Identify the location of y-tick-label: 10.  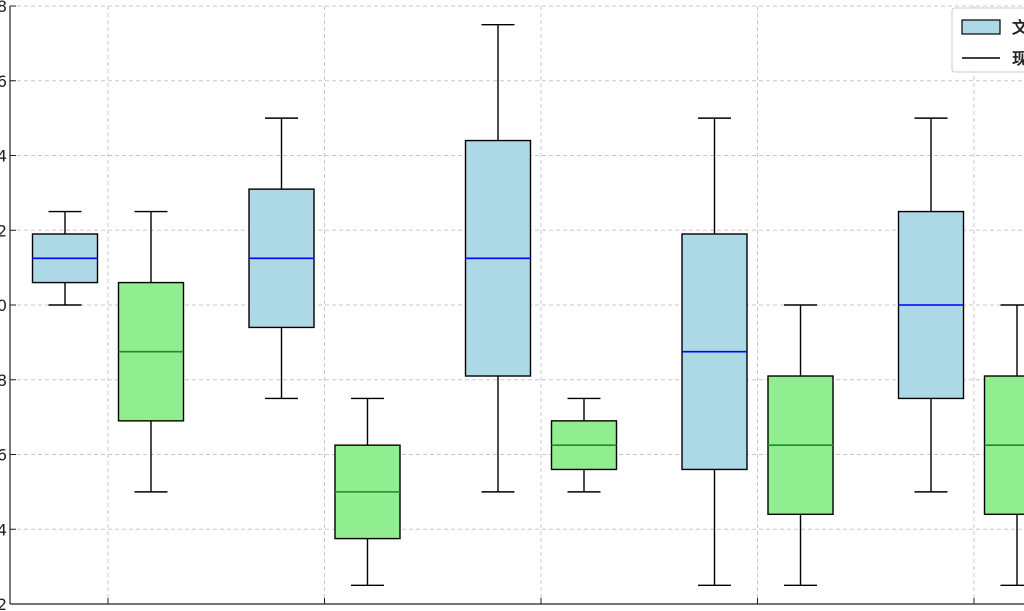
(3, 305).